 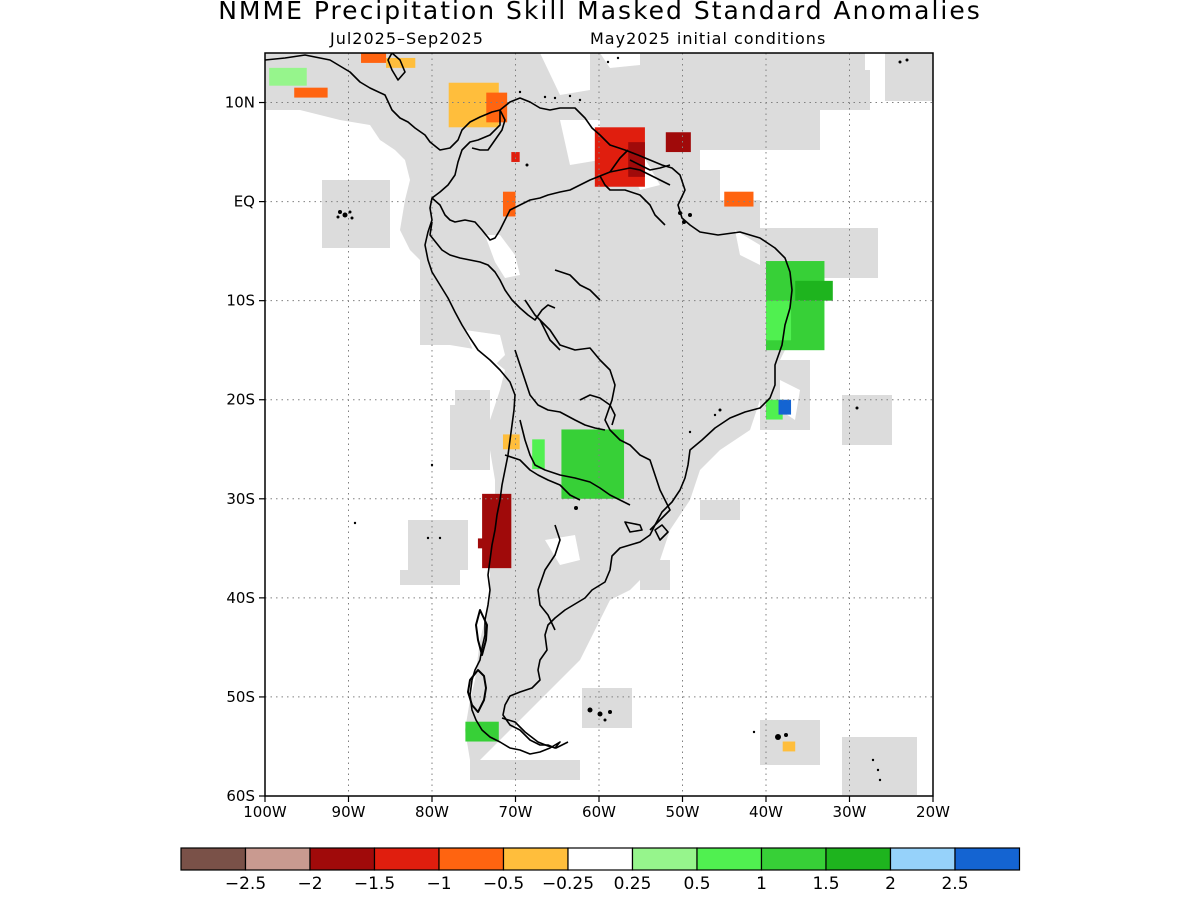 What do you see at coordinates (696, 884) in the screenshot?
I see `colorbar-label: 0.5` at bounding box center [696, 884].